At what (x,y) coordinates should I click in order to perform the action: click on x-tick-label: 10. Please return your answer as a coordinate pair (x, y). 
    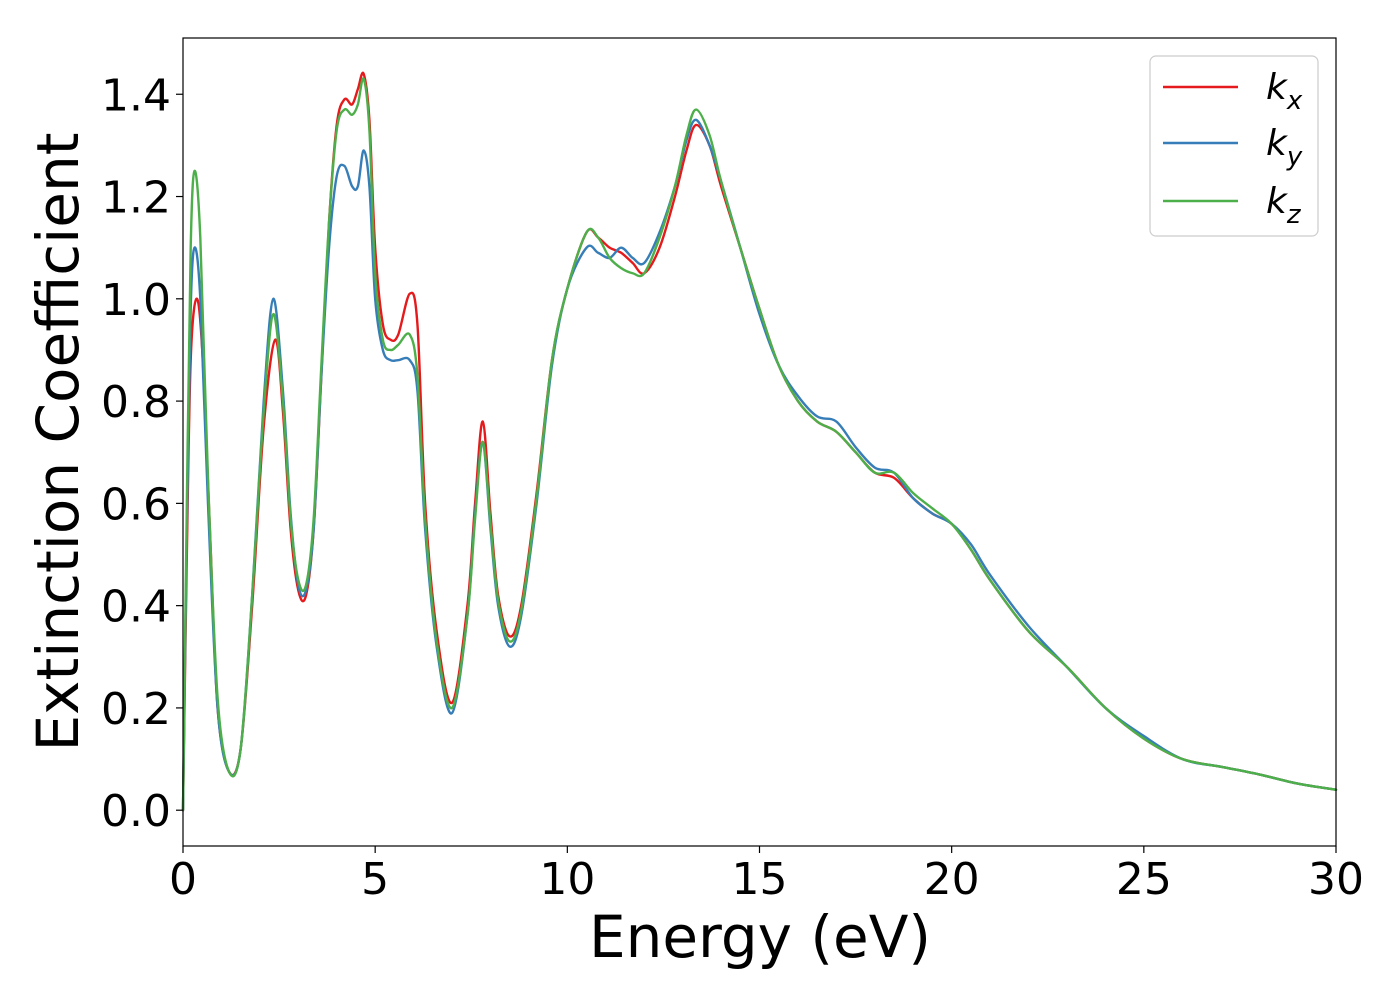
    Looking at the image, I should click on (567, 879).